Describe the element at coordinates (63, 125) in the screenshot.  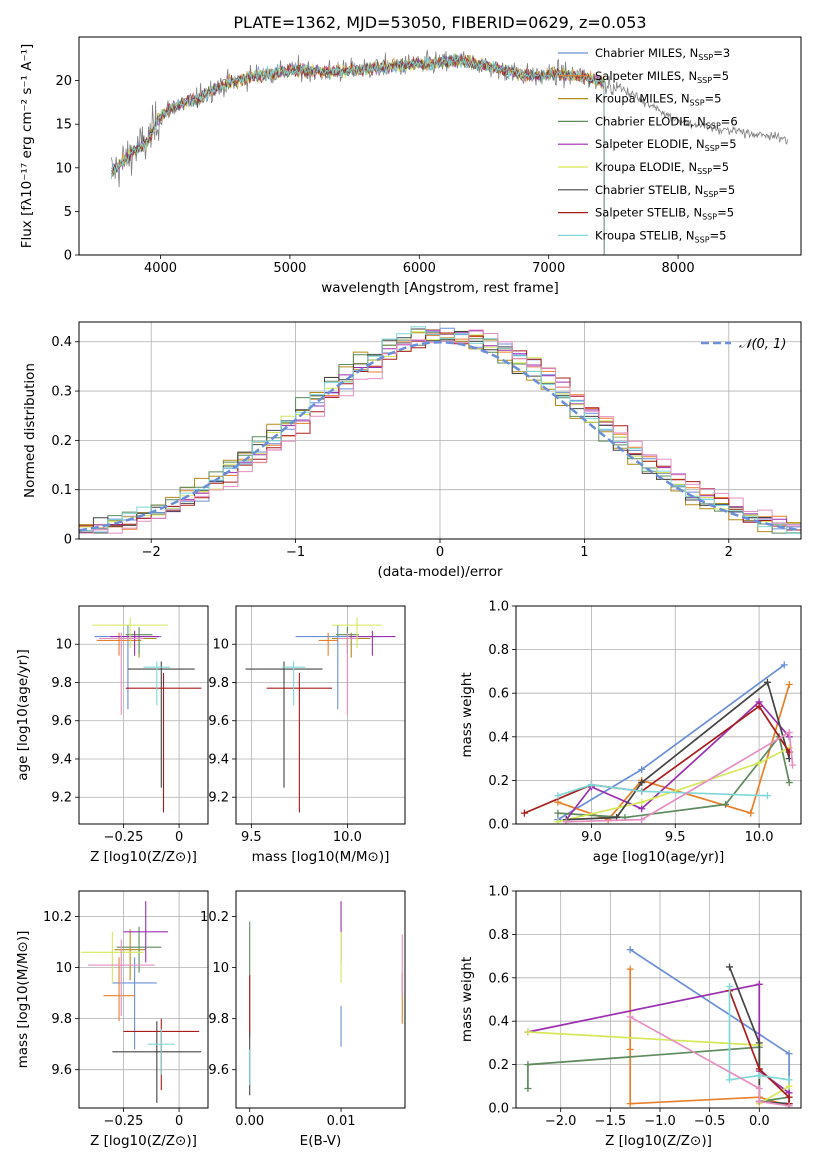
I see `y-tick-label: 15` at that location.